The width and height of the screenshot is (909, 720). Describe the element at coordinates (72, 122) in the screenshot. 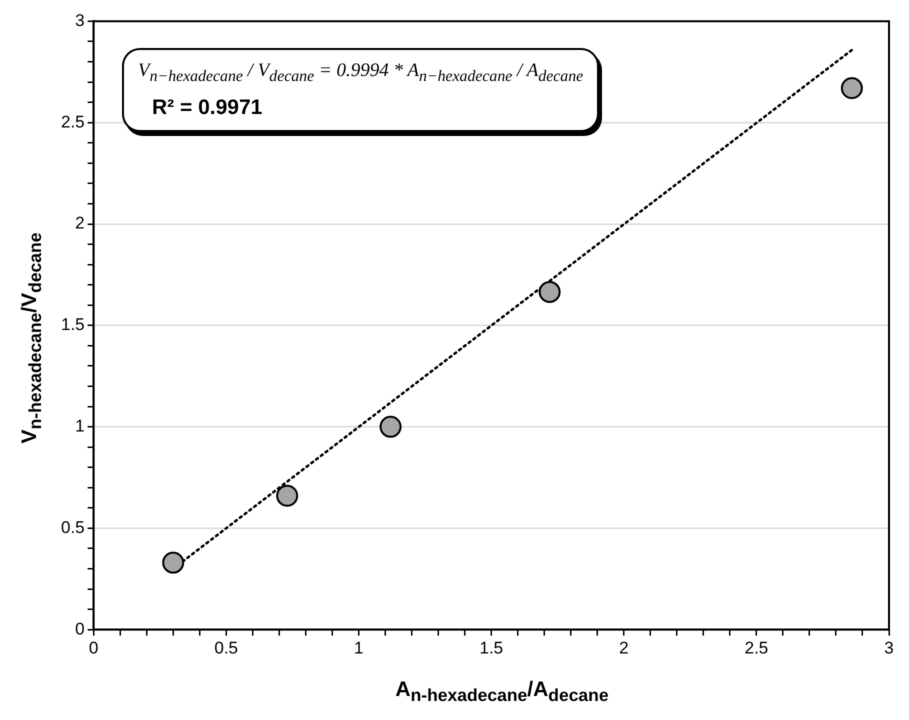

I see `y-tick-label: 2.5` at that location.